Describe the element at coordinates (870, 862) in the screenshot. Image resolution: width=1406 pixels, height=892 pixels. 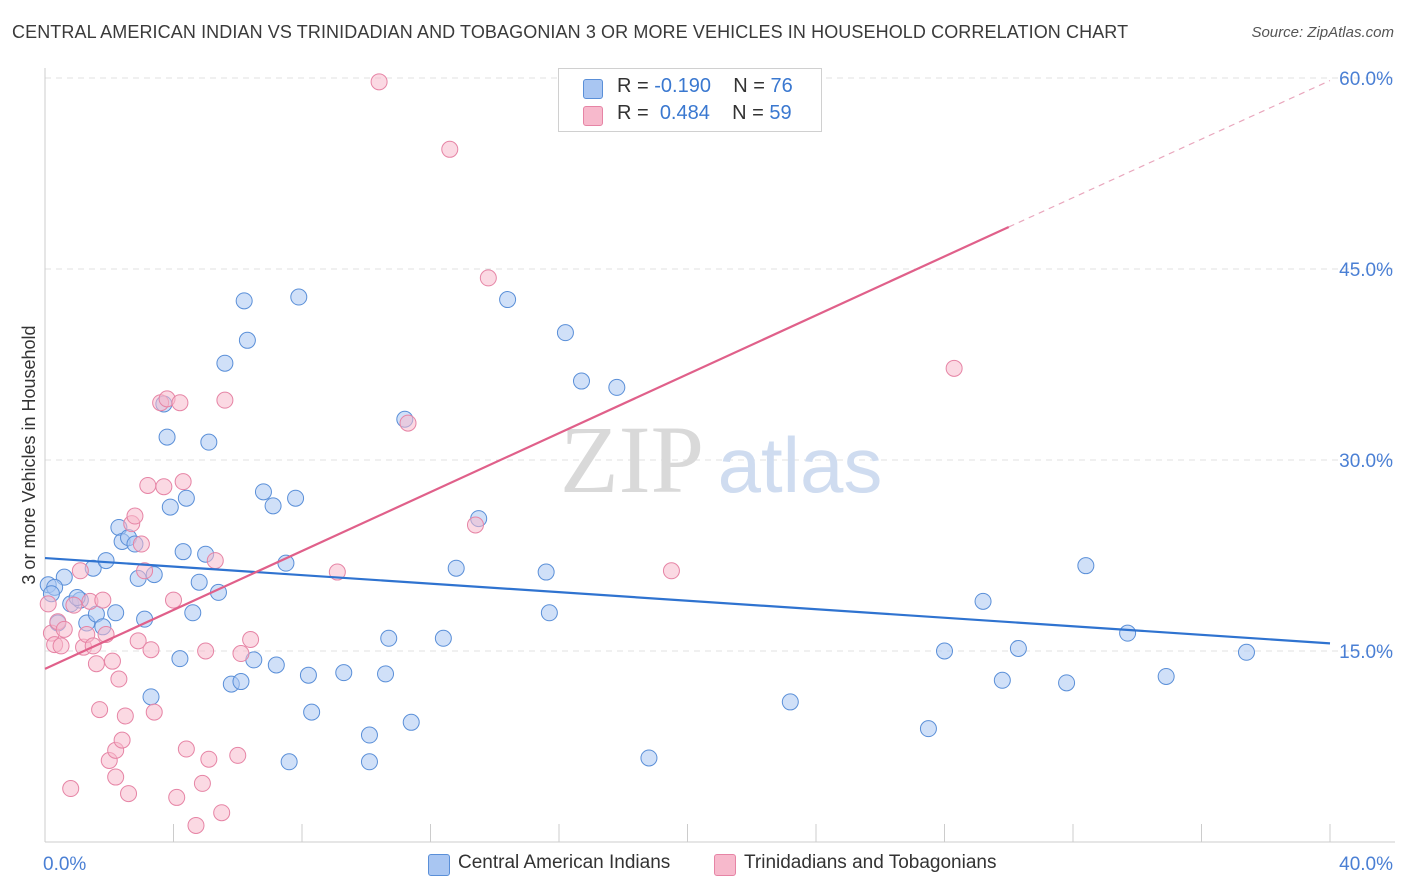
I see `bottom-legend-label-pink: Trinidadians and Tobagonians` at that location.